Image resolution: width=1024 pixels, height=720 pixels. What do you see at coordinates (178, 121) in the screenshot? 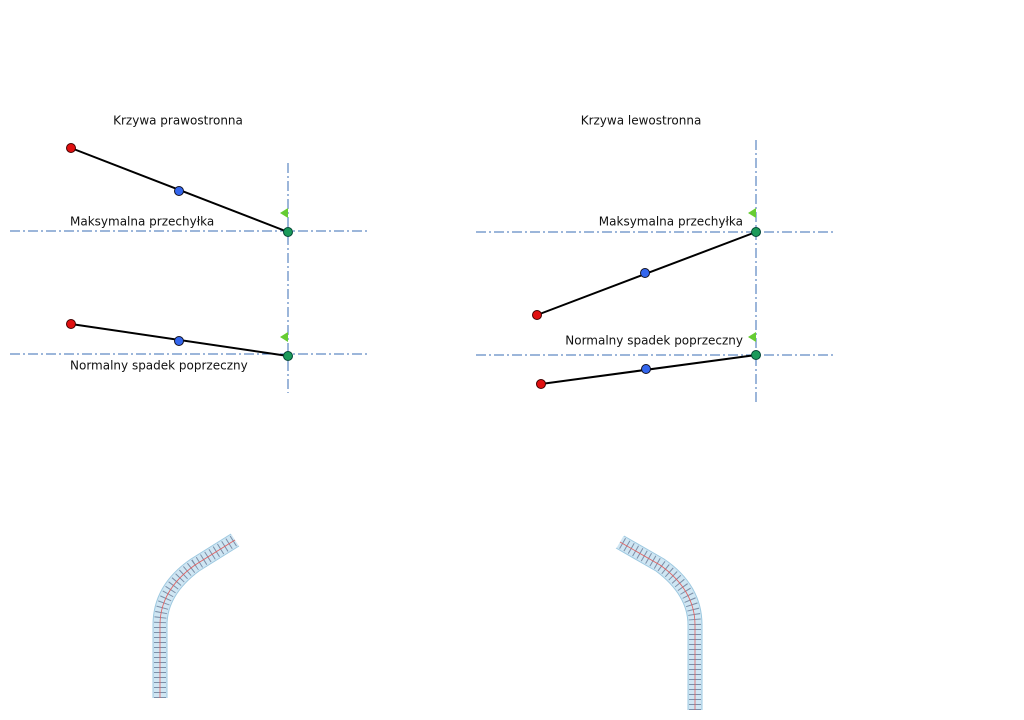
I see `panel-title: Krzywa prawostronna` at bounding box center [178, 121].